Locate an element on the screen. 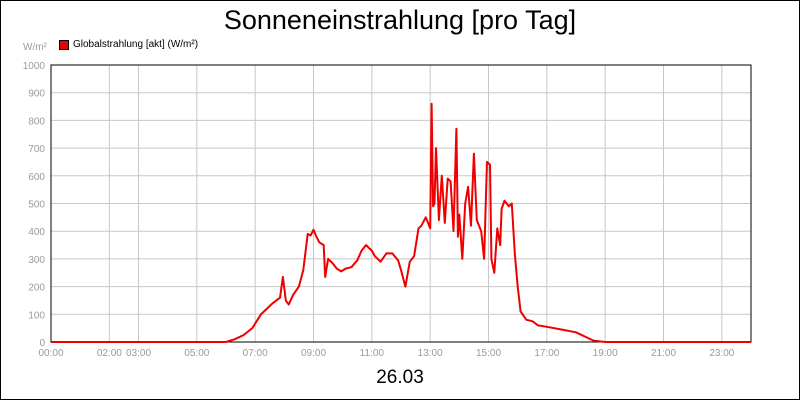 The width and height of the screenshot is (800, 400). y-tick-label: 1000 is located at coordinates (34, 66).